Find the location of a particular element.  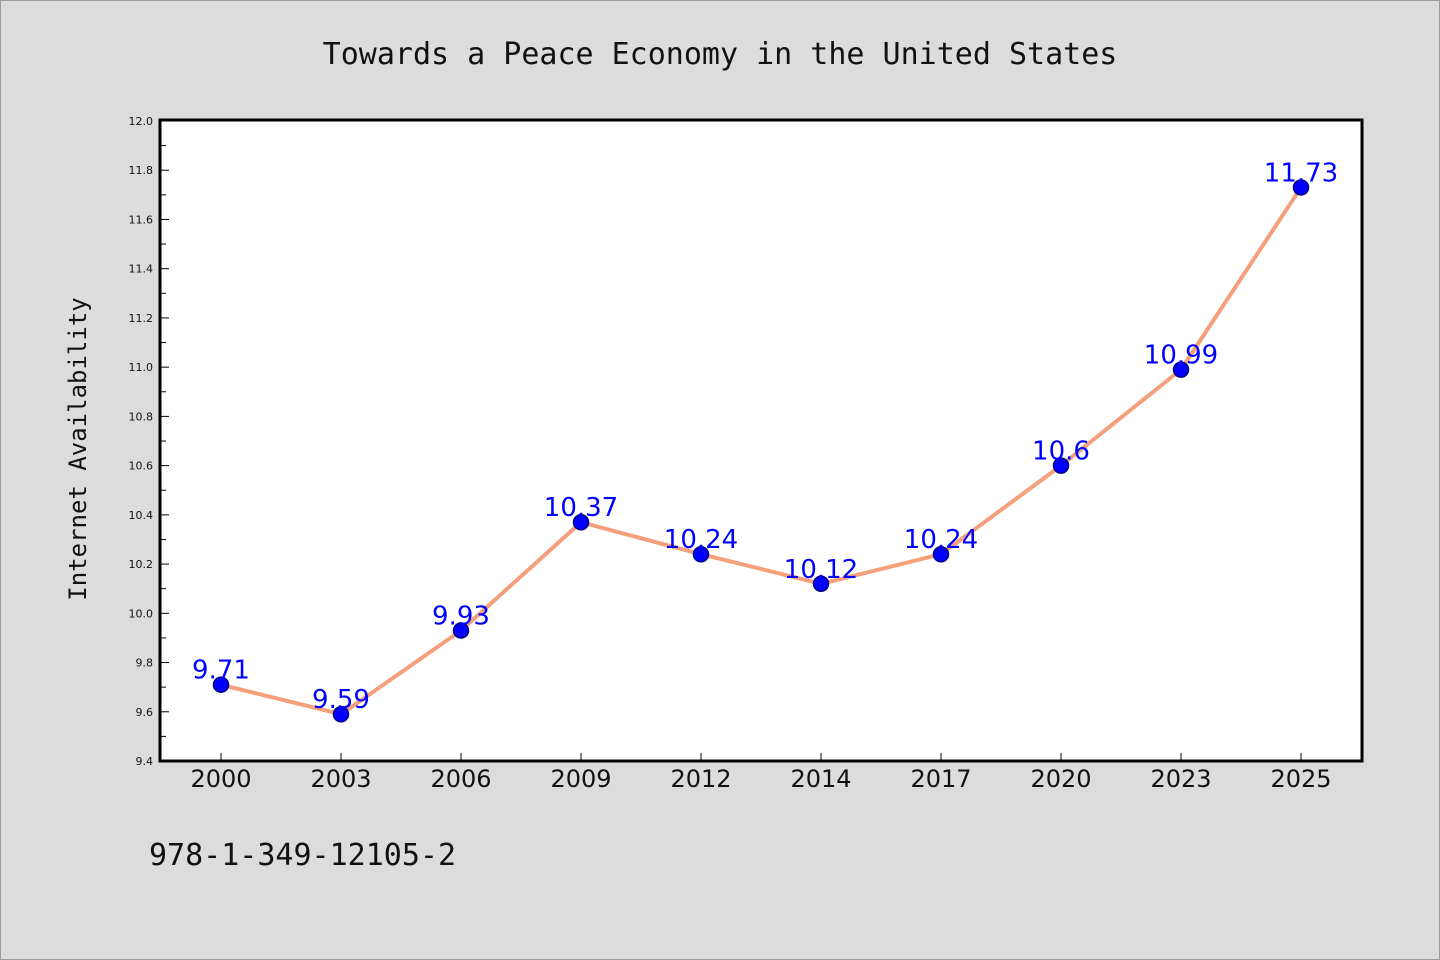

data-label: 11.73 is located at coordinates (1301, 173).